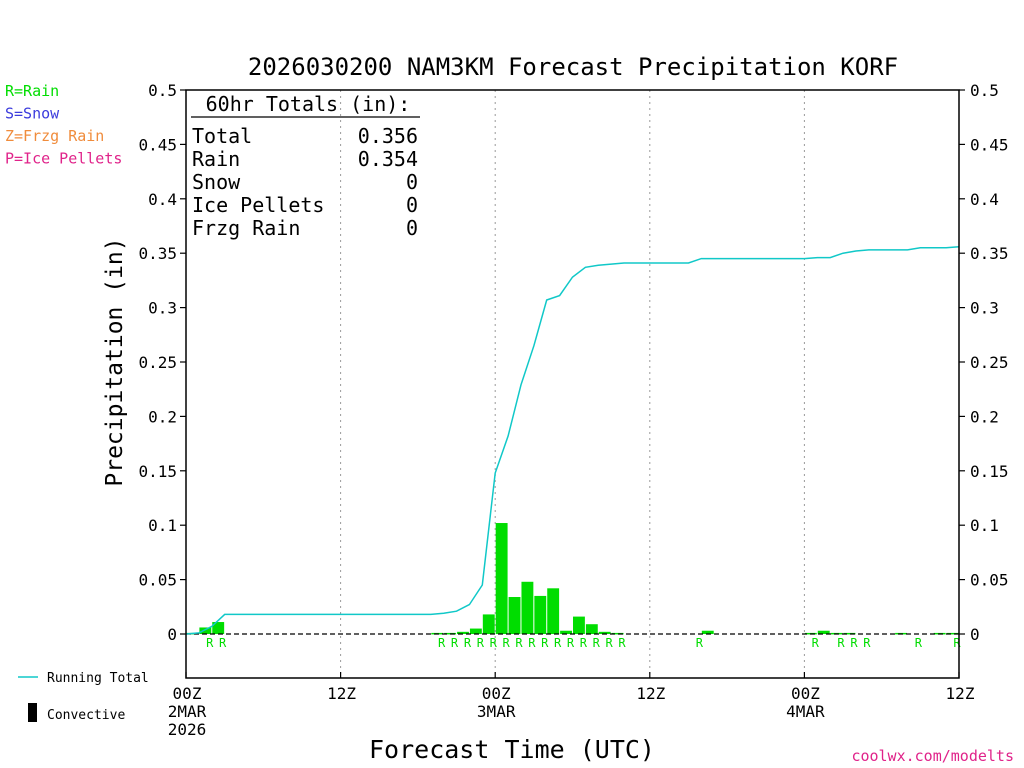  I want to click on precip-type-legend: R=Rain S=Snow Z=Frzg Rain P=Ice Pellets, so click(63, 125).